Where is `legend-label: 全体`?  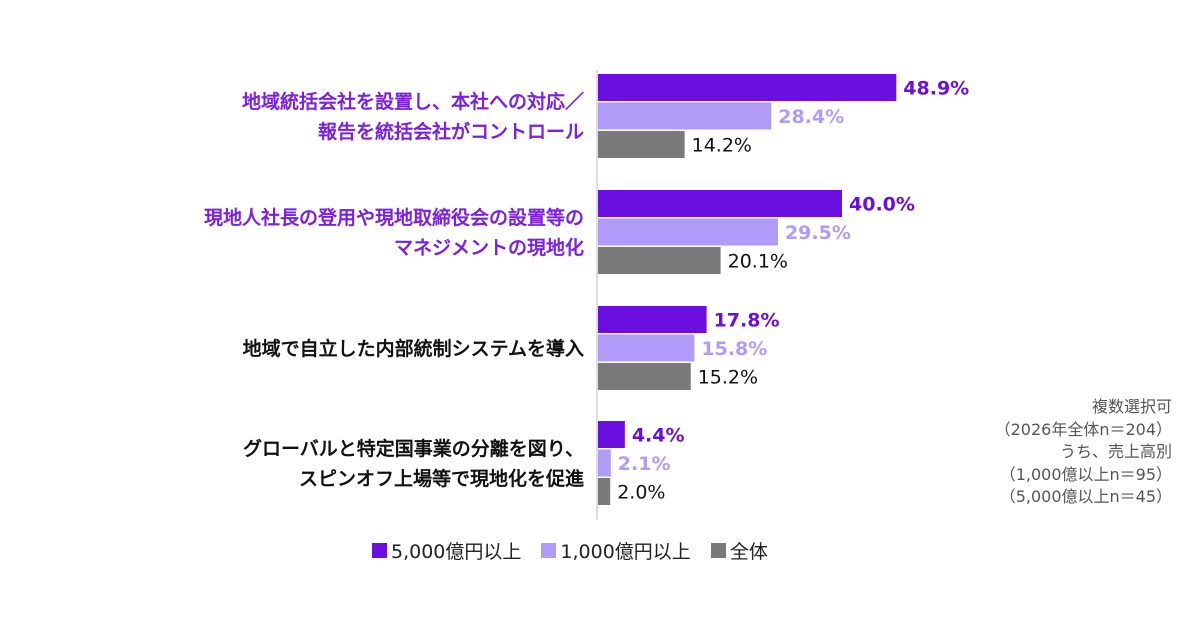 legend-label: 全体 is located at coordinates (748, 552).